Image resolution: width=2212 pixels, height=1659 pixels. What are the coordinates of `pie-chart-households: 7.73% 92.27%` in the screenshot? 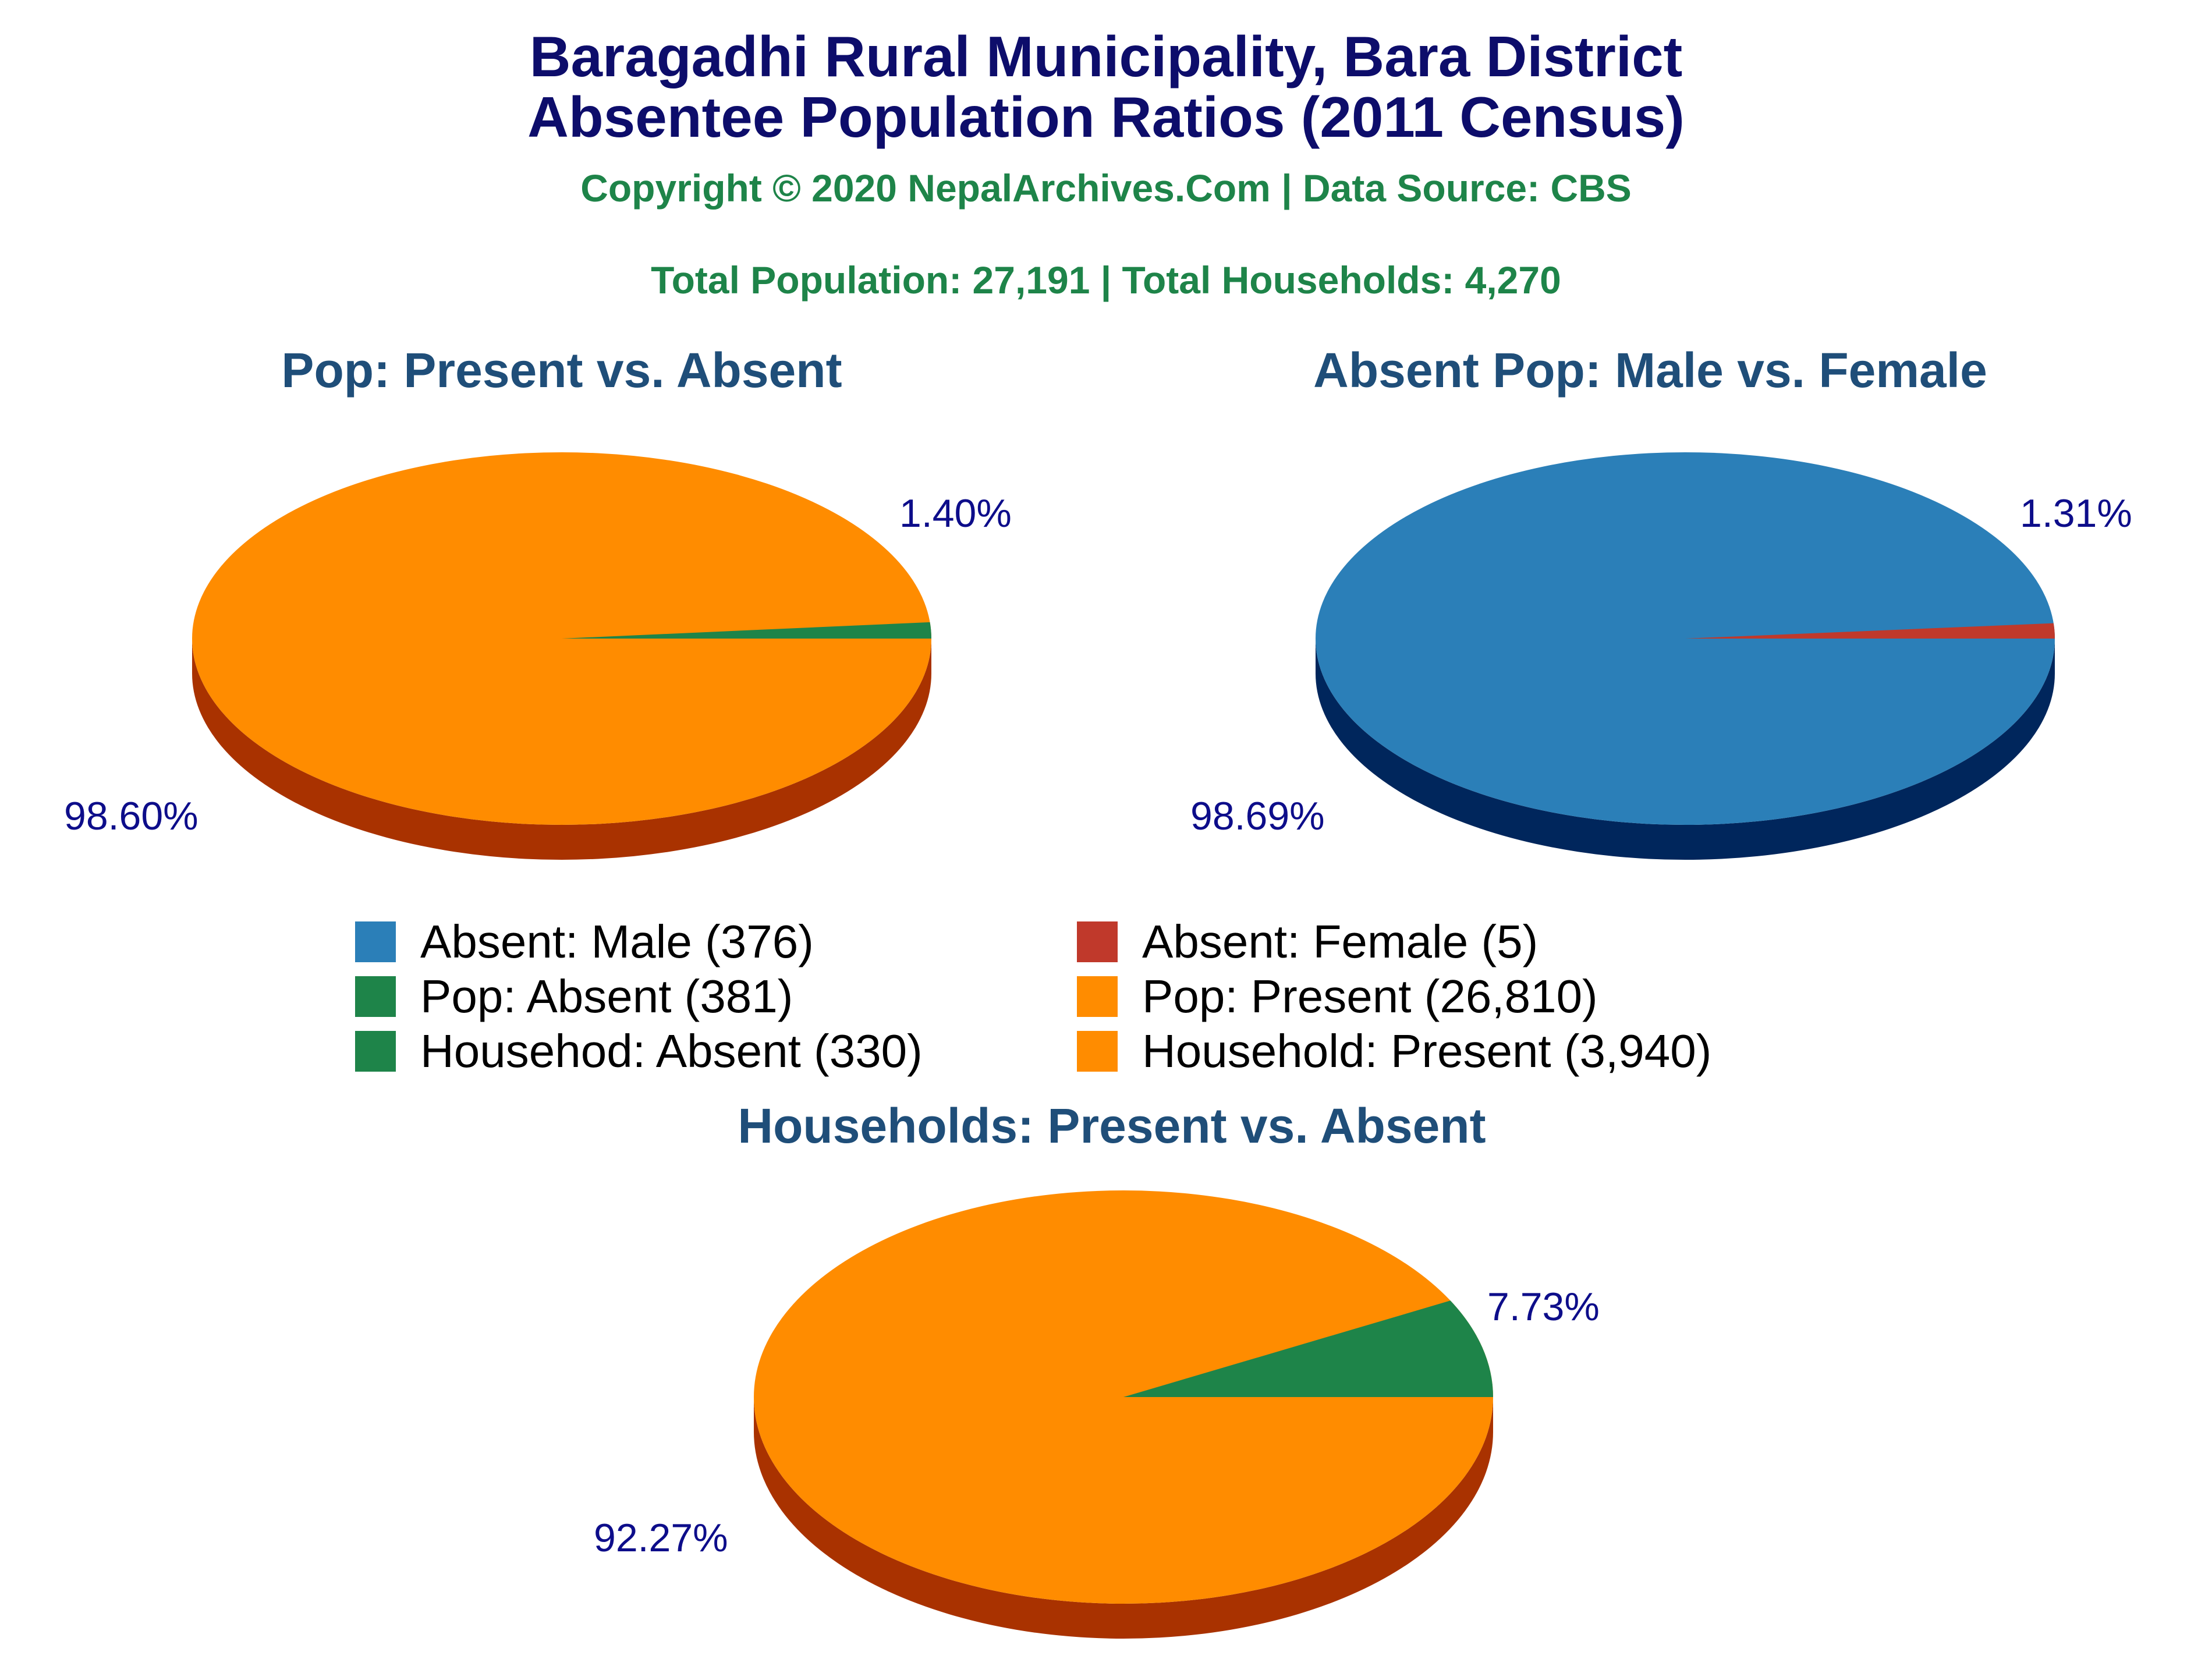 It's located at (1097, 1415).